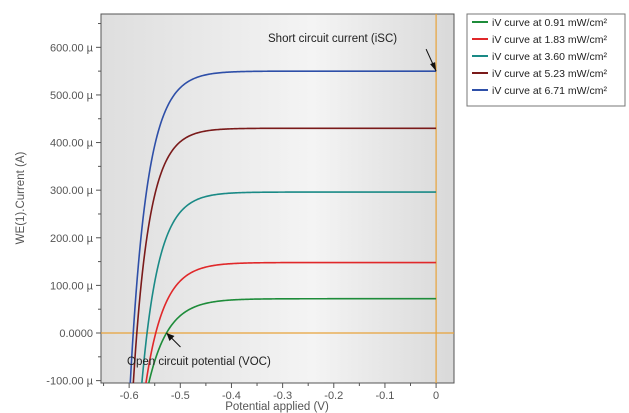 The height and width of the screenshot is (413, 629). What do you see at coordinates (282, 396) in the screenshot?
I see `x-tick-label: -0.3` at bounding box center [282, 396].